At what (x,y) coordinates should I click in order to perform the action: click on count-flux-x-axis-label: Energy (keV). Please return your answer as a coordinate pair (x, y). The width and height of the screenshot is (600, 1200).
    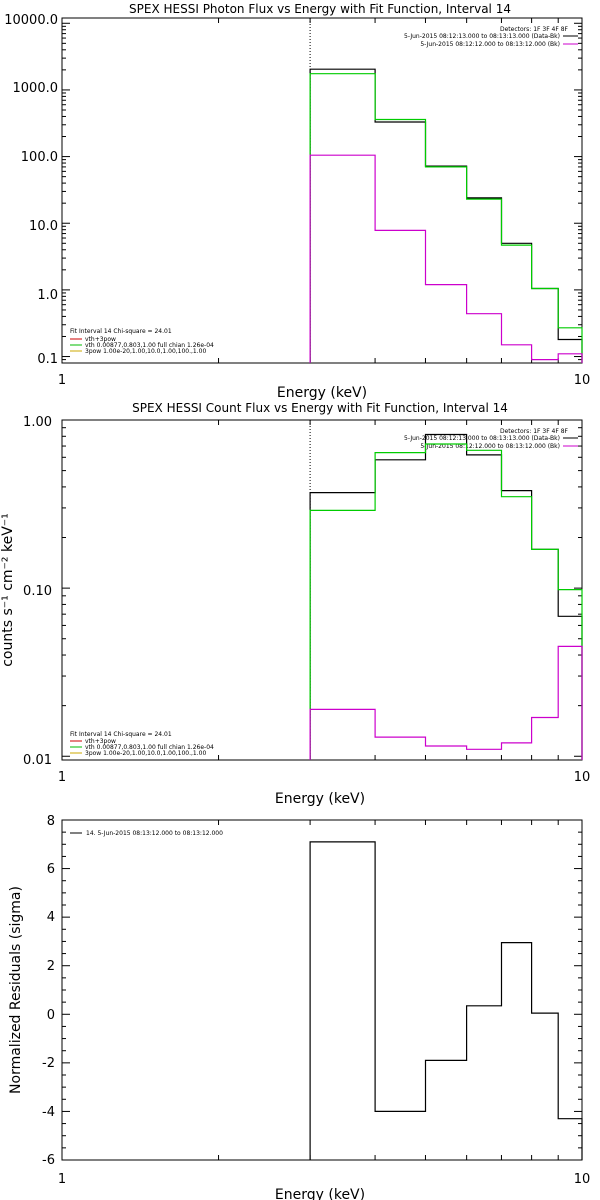
    Looking at the image, I should click on (320, 799).